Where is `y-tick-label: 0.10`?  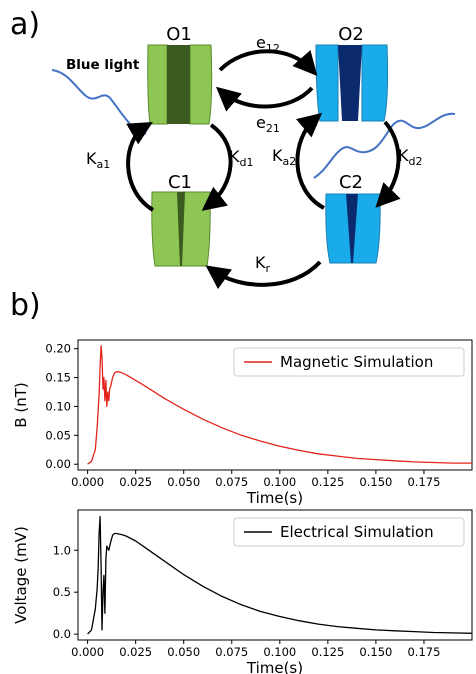 y-tick-label: 0.10 is located at coordinates (58, 406).